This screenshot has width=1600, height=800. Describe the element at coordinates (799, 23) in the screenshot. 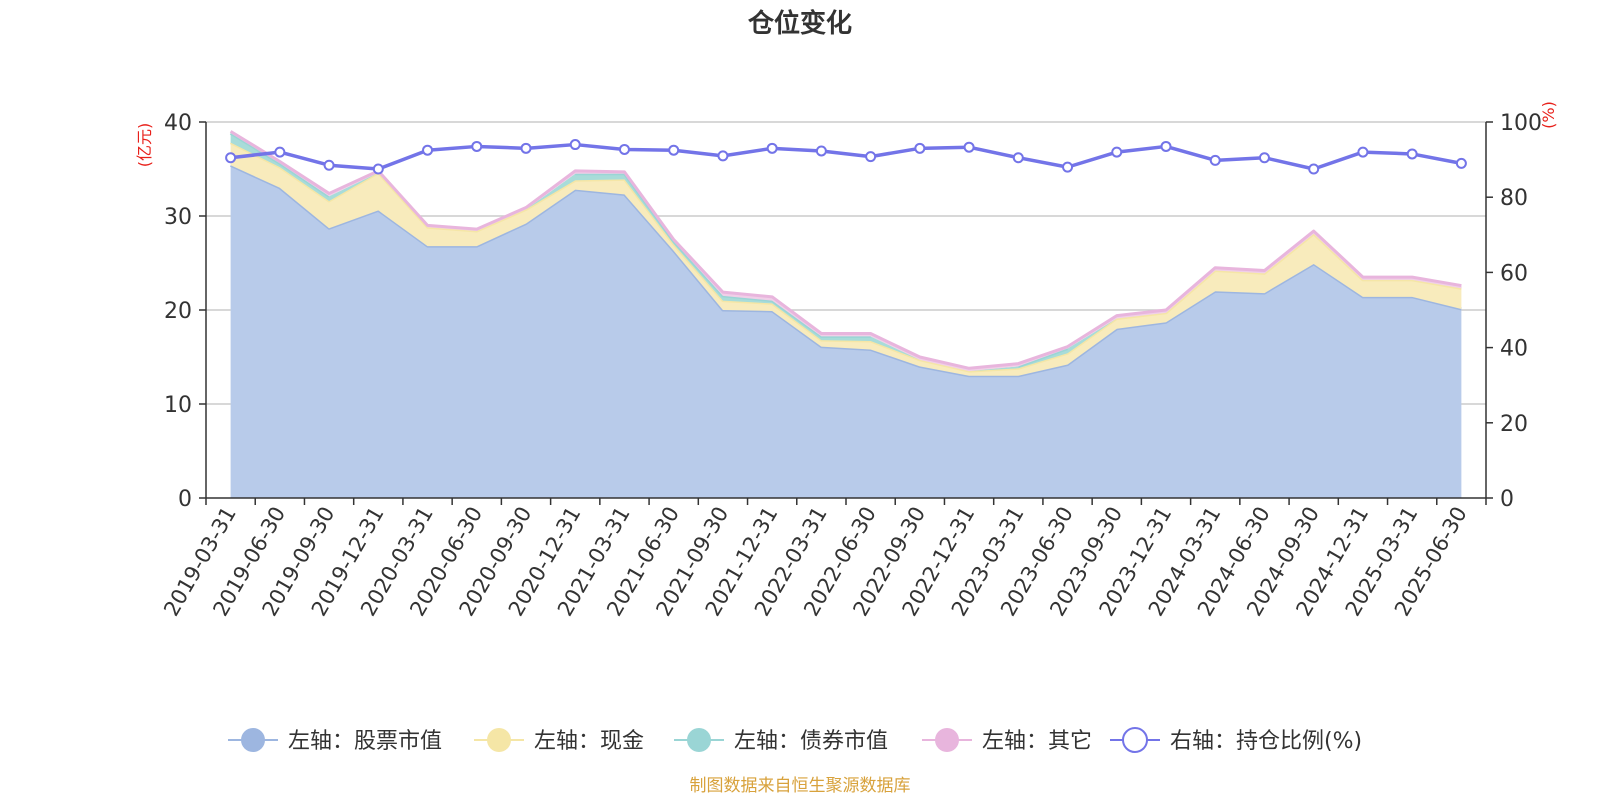

I see `chart-title: 仓位变化` at that location.